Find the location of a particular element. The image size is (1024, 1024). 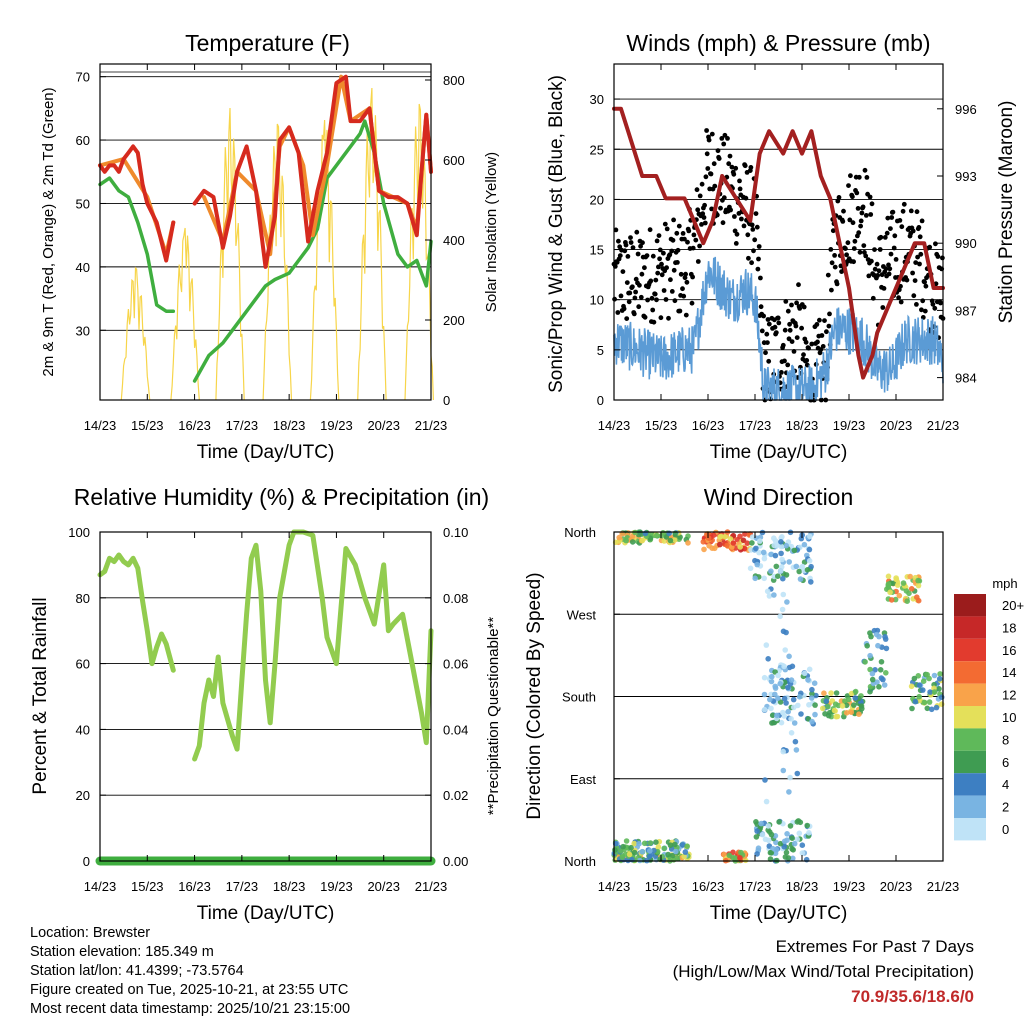

temperature-title: Temperature (F) is located at coordinates (267, 43).